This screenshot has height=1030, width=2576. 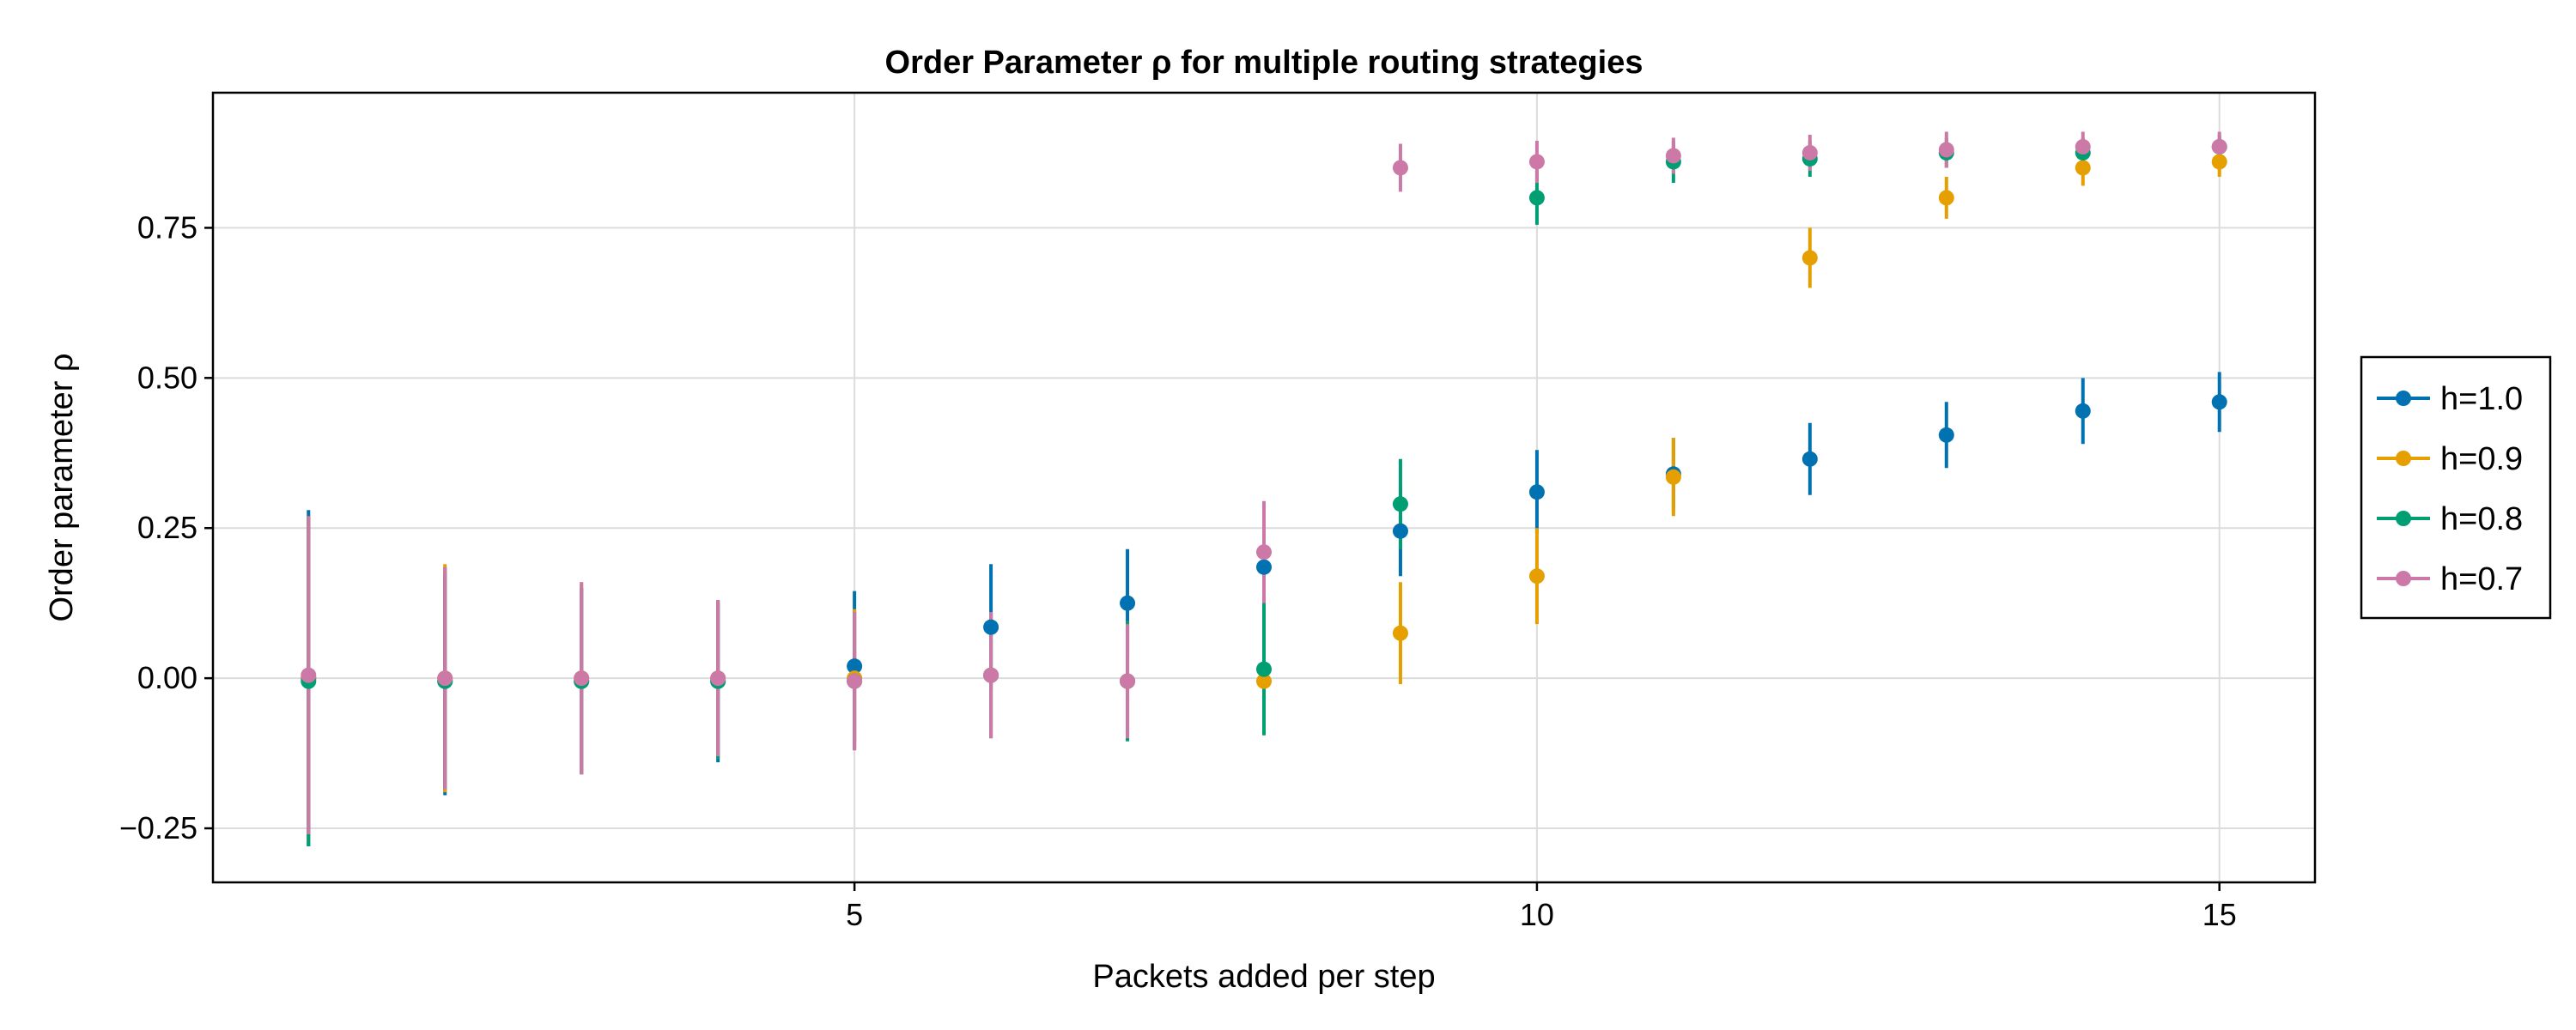 What do you see at coordinates (167, 377) in the screenshot?
I see `y-tick-label: 0.50` at bounding box center [167, 377].